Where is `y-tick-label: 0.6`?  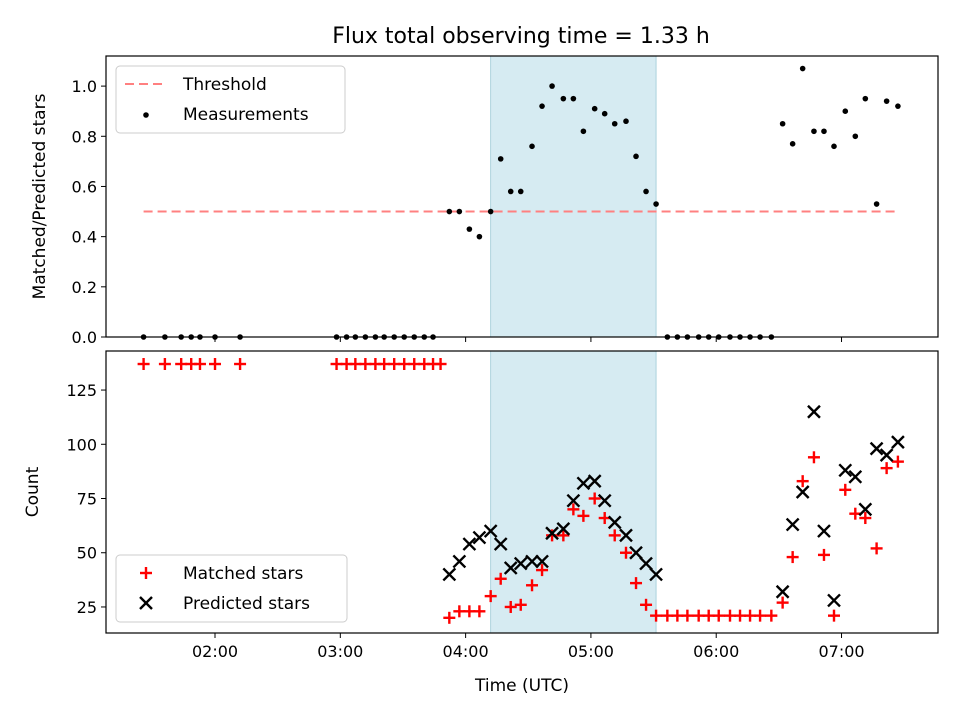
y-tick-label: 0.6 is located at coordinates (84, 186).